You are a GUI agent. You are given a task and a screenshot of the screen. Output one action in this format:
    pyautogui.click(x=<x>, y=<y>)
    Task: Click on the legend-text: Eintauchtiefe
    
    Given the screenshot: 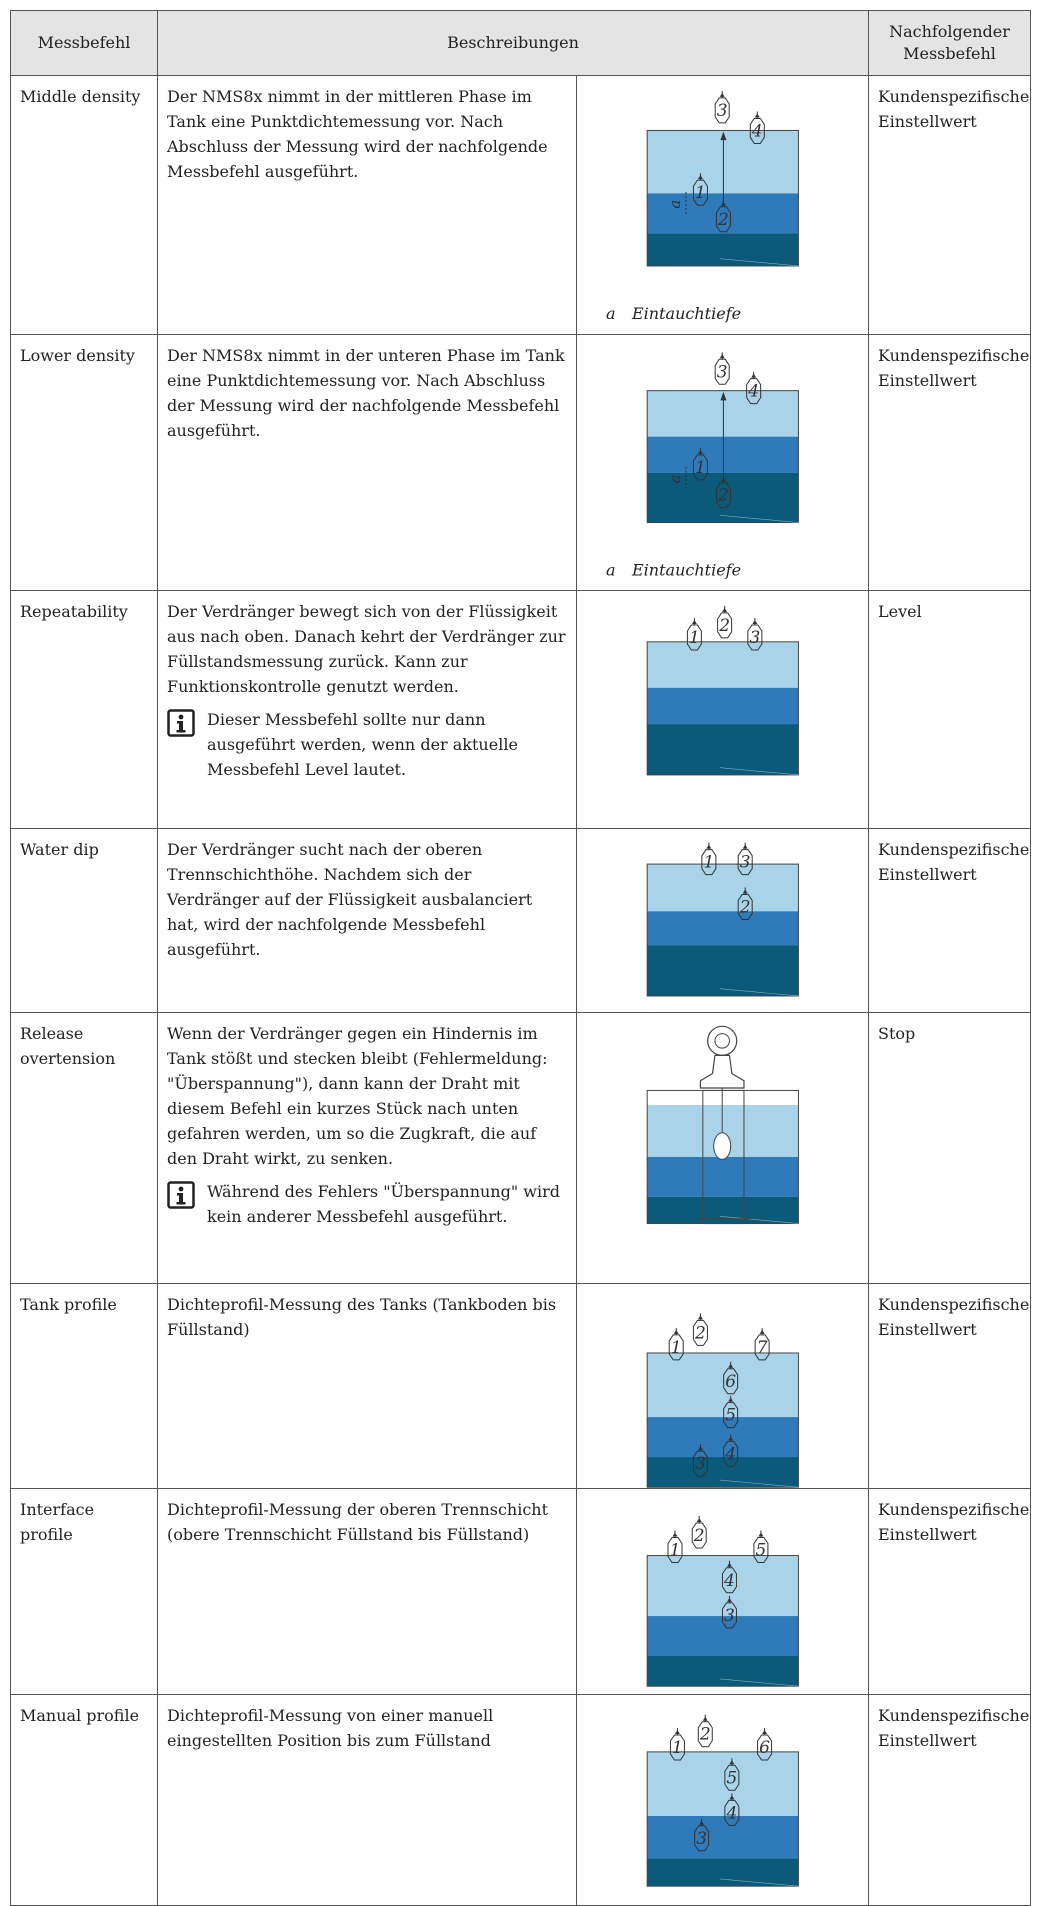 What is the action you would take?
    pyautogui.click(x=686, y=570)
    